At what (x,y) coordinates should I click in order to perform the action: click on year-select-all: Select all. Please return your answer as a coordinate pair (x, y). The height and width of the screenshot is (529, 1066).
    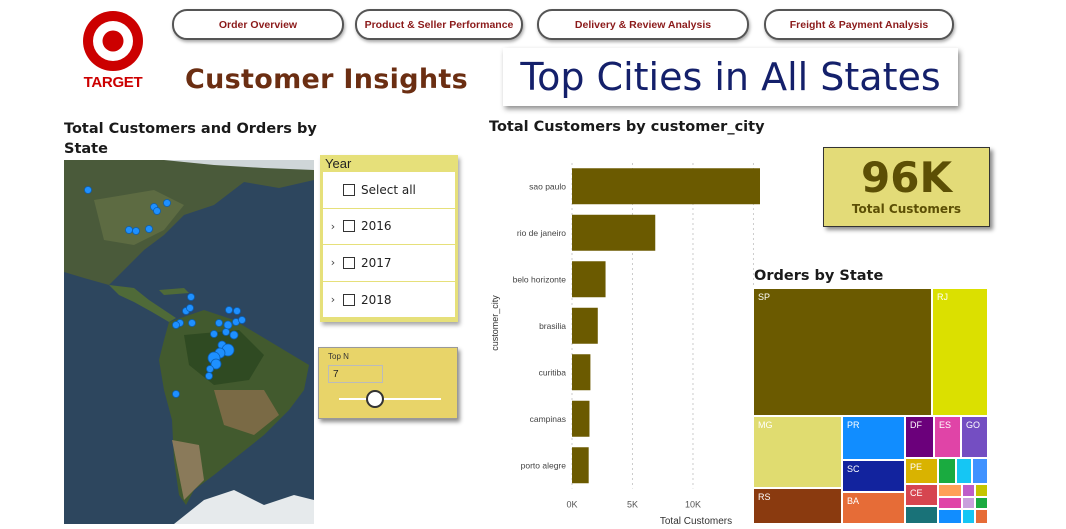
    Looking at the image, I should click on (389, 190).